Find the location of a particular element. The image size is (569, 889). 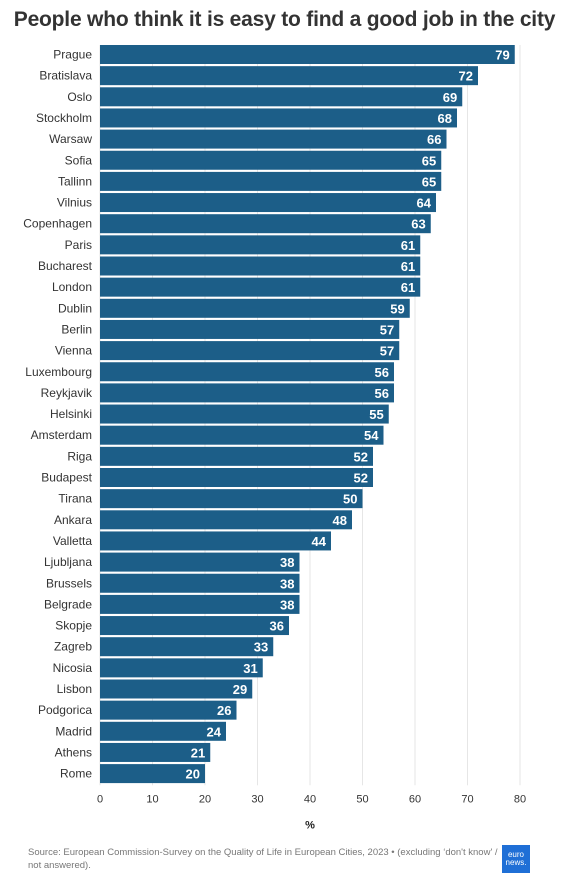

value-label: 59 is located at coordinates (397, 308).